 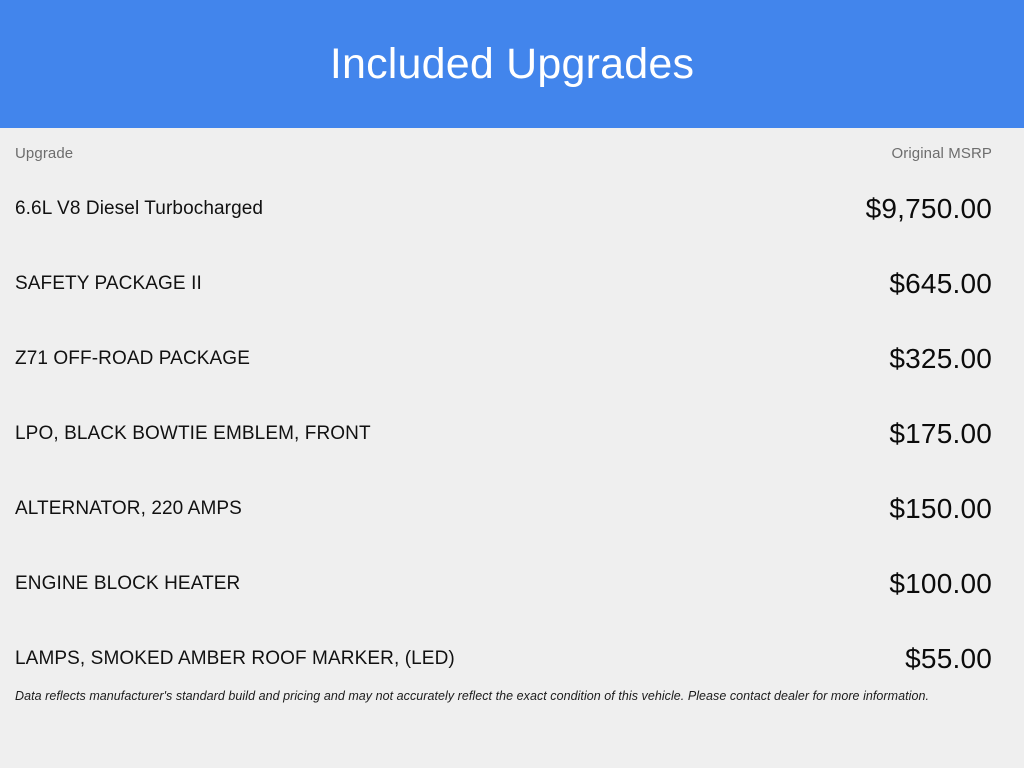 What do you see at coordinates (503, 508) in the screenshot?
I see `table-row: ALTERNATOR, 220 AMPS $150.00` at bounding box center [503, 508].